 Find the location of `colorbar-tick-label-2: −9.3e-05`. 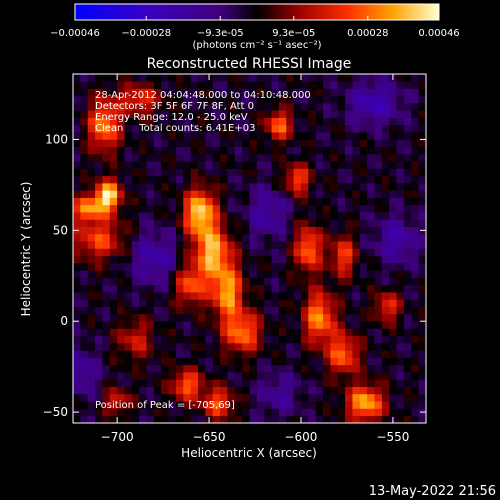

colorbar-tick-label-2: −9.3e-05 is located at coordinates (220, 33).